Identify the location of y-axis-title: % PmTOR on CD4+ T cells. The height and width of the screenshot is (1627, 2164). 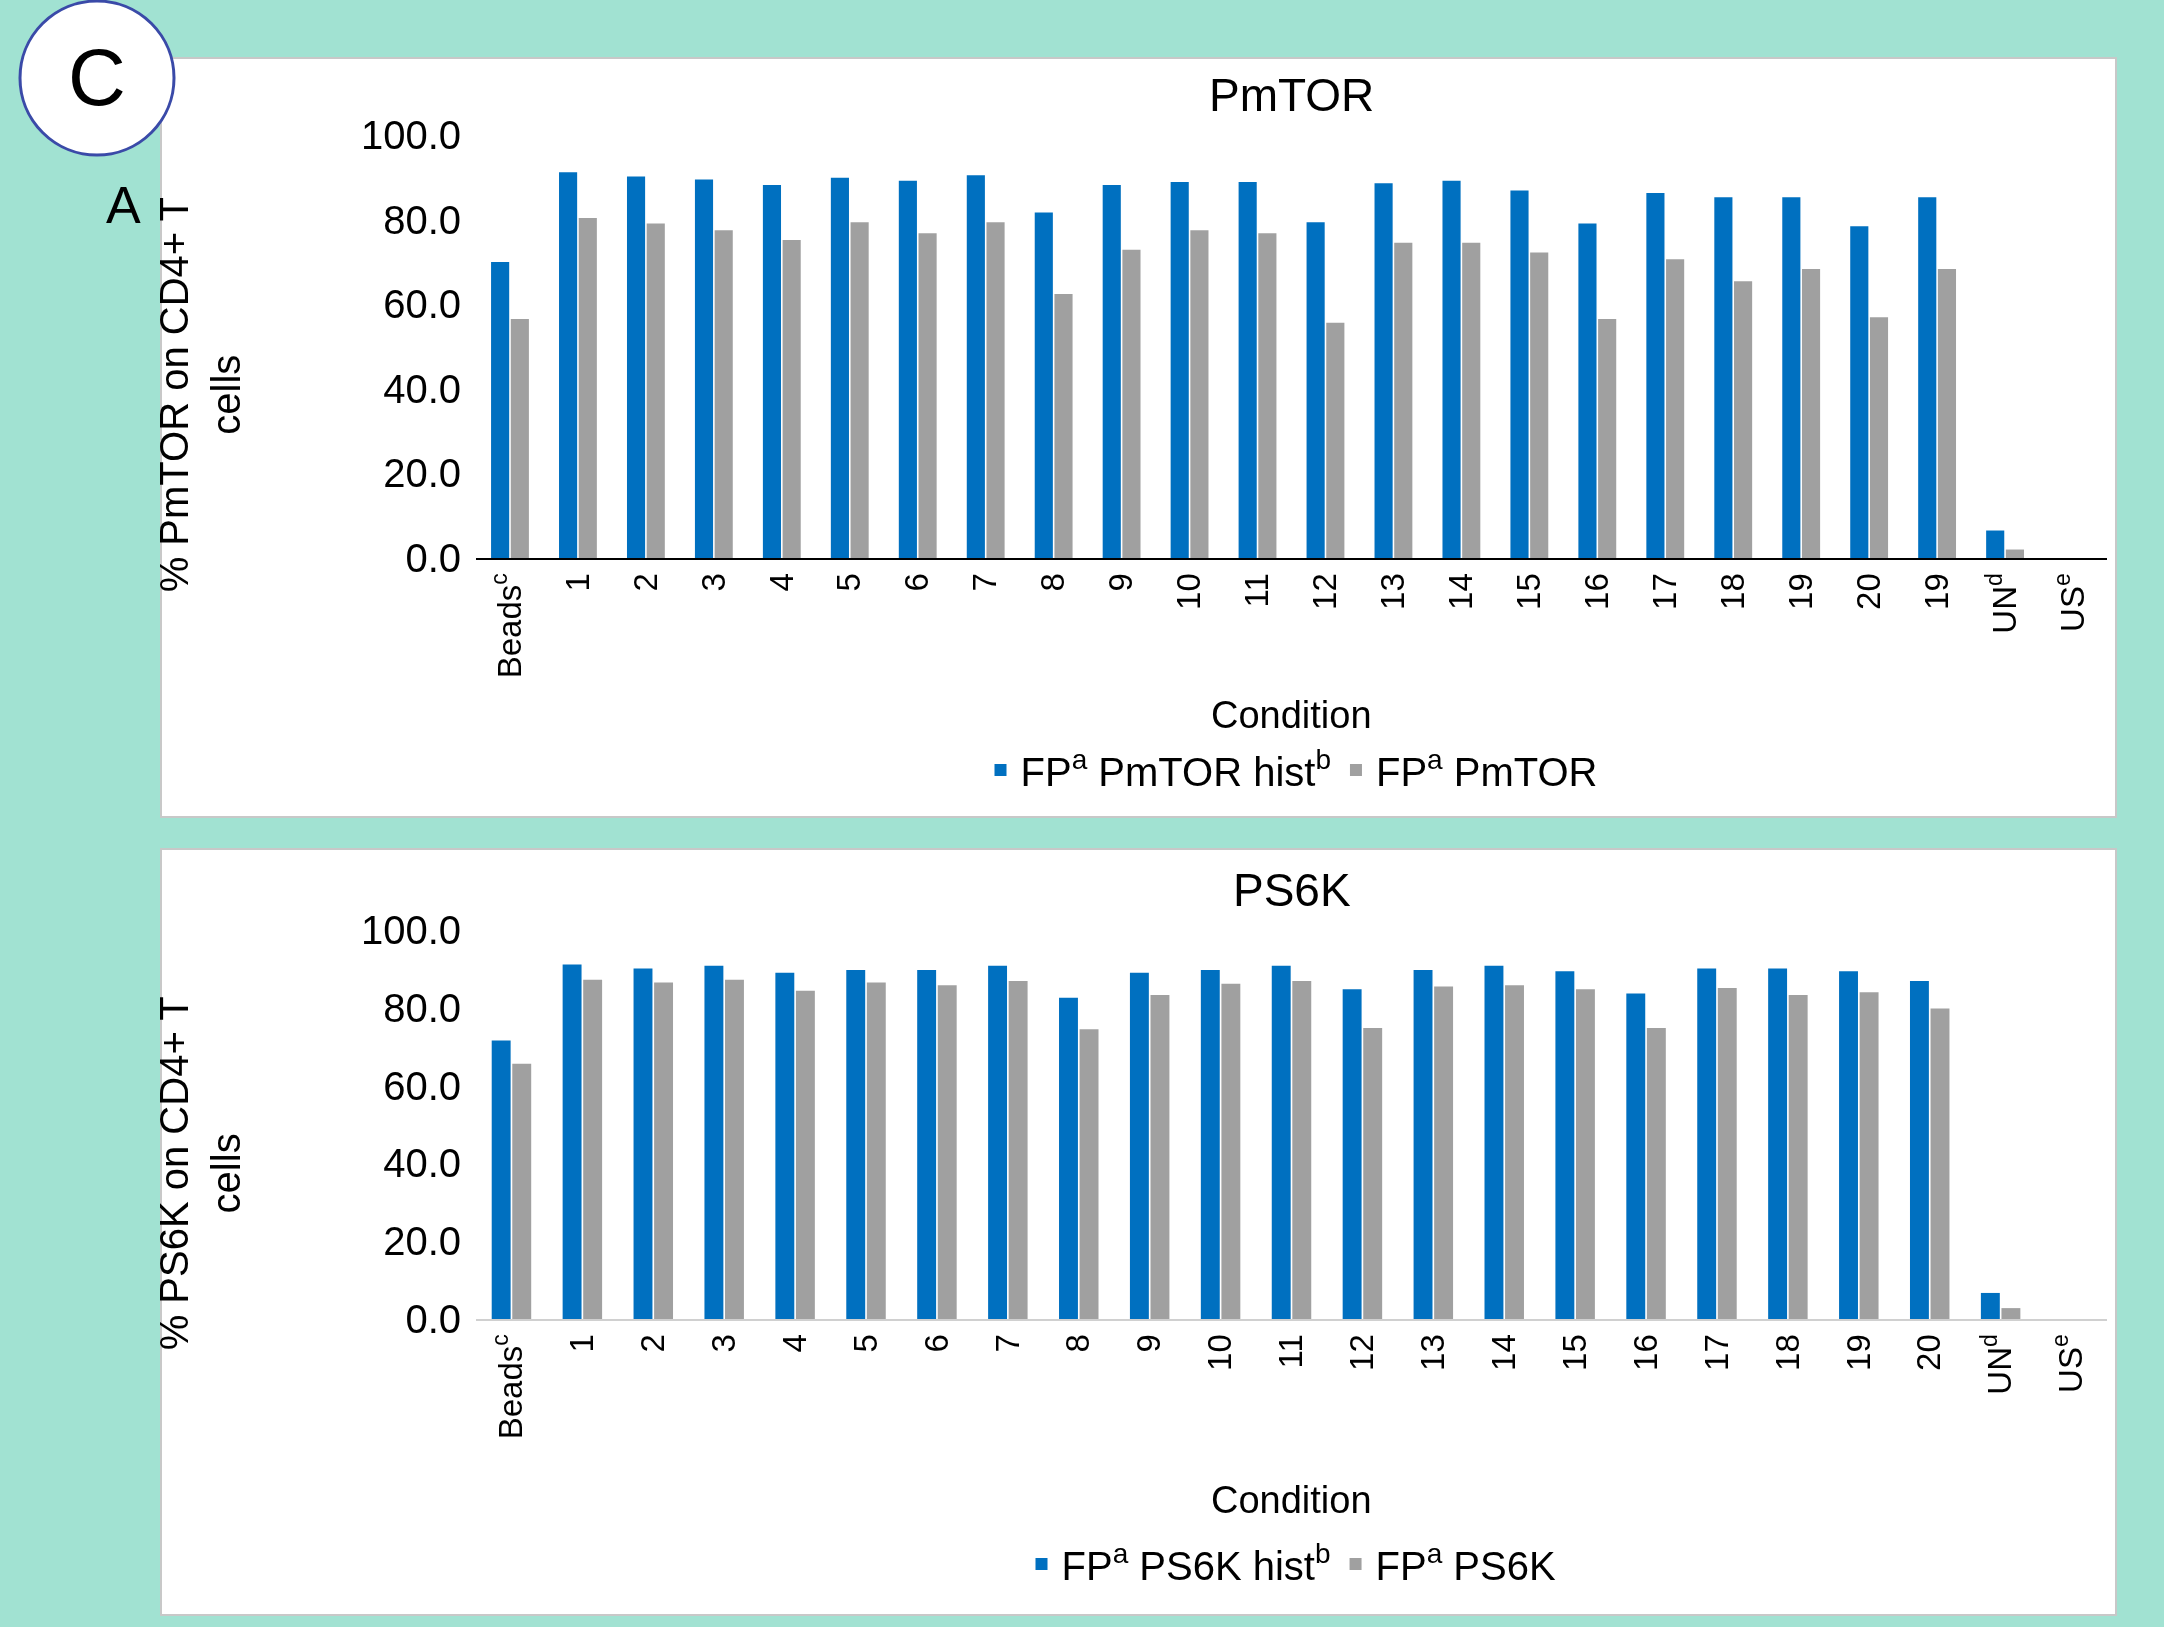
(199, 395).